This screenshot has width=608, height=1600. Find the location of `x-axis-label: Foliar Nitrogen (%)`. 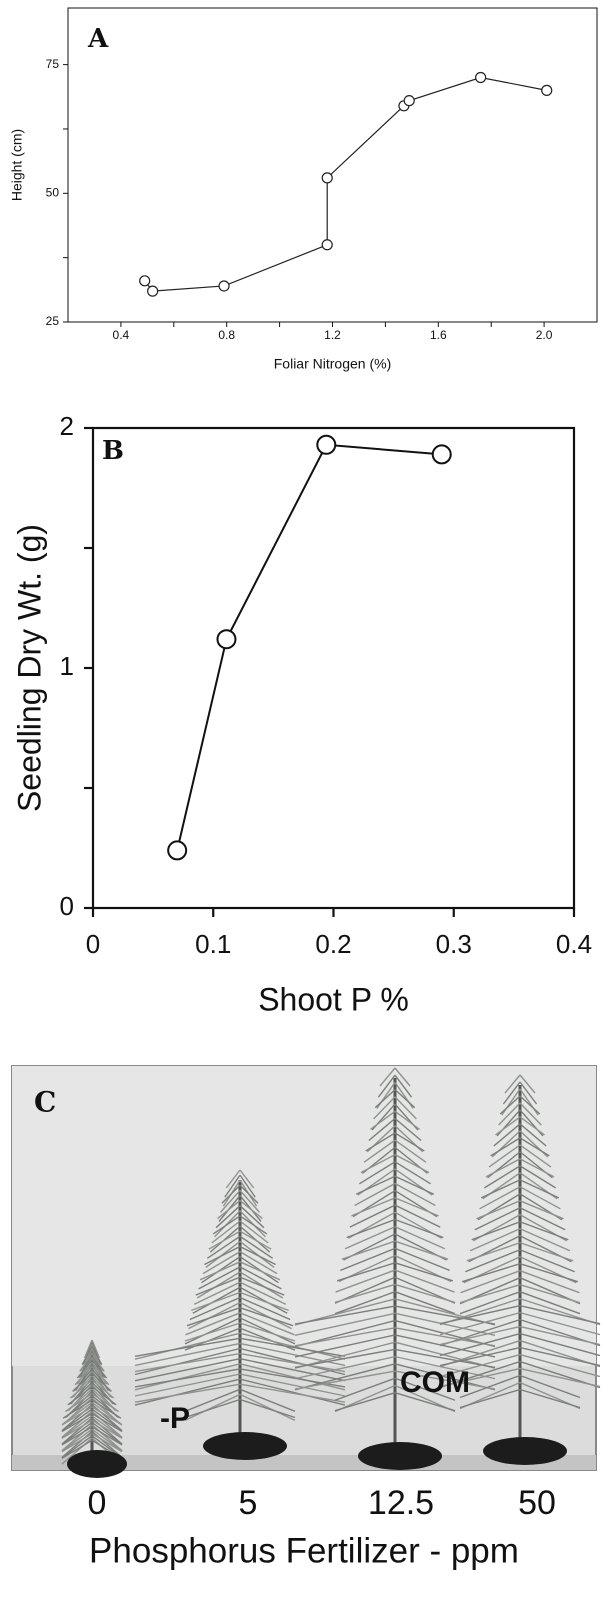

x-axis-label: Foliar Nitrogen (%) is located at coordinates (332, 364).